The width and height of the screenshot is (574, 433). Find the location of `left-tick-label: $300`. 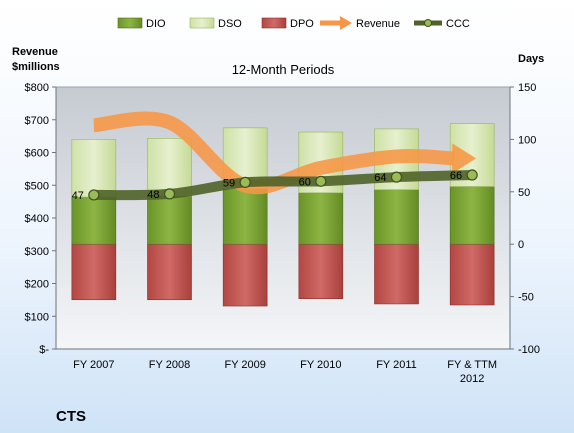

left-tick-label: $300 is located at coordinates (37, 252).